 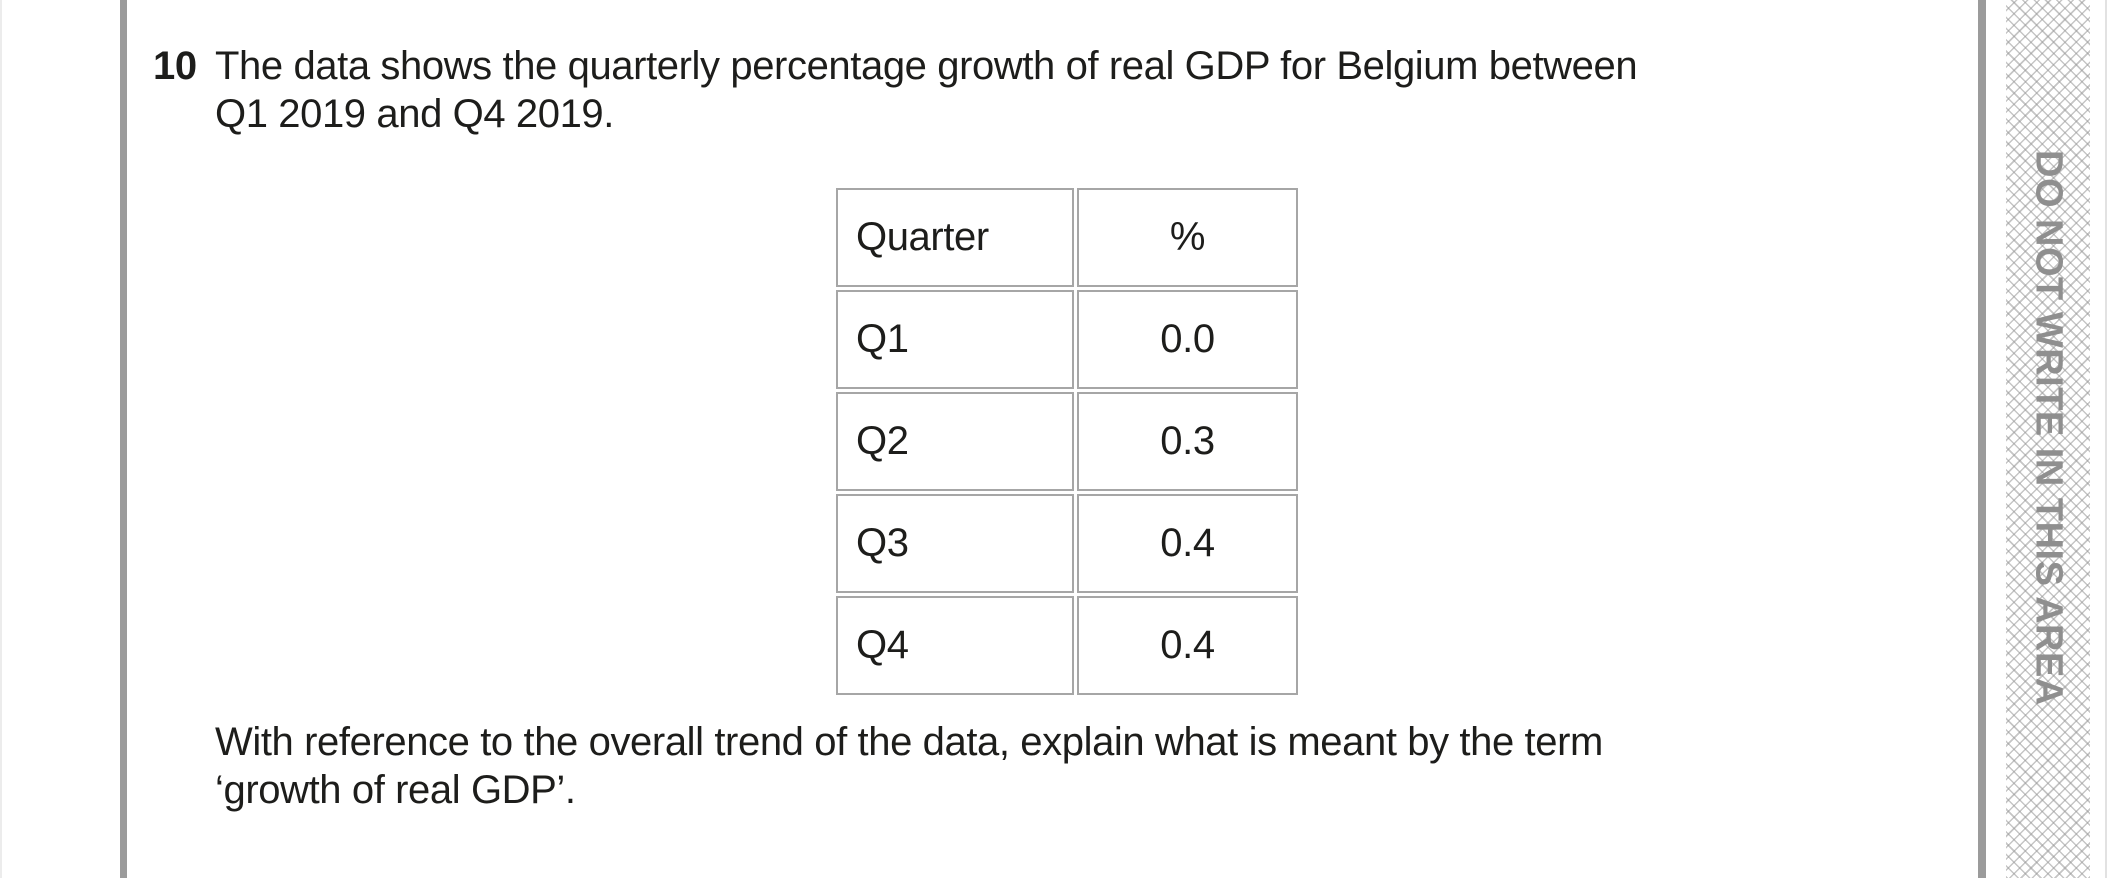 I want to click on table-cell-quarter: Q3, so click(x=955, y=543).